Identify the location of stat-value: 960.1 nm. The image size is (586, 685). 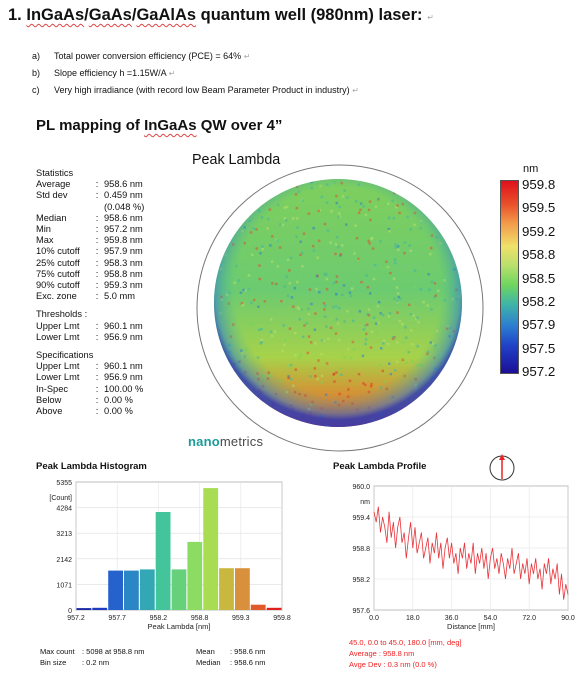
(123, 325).